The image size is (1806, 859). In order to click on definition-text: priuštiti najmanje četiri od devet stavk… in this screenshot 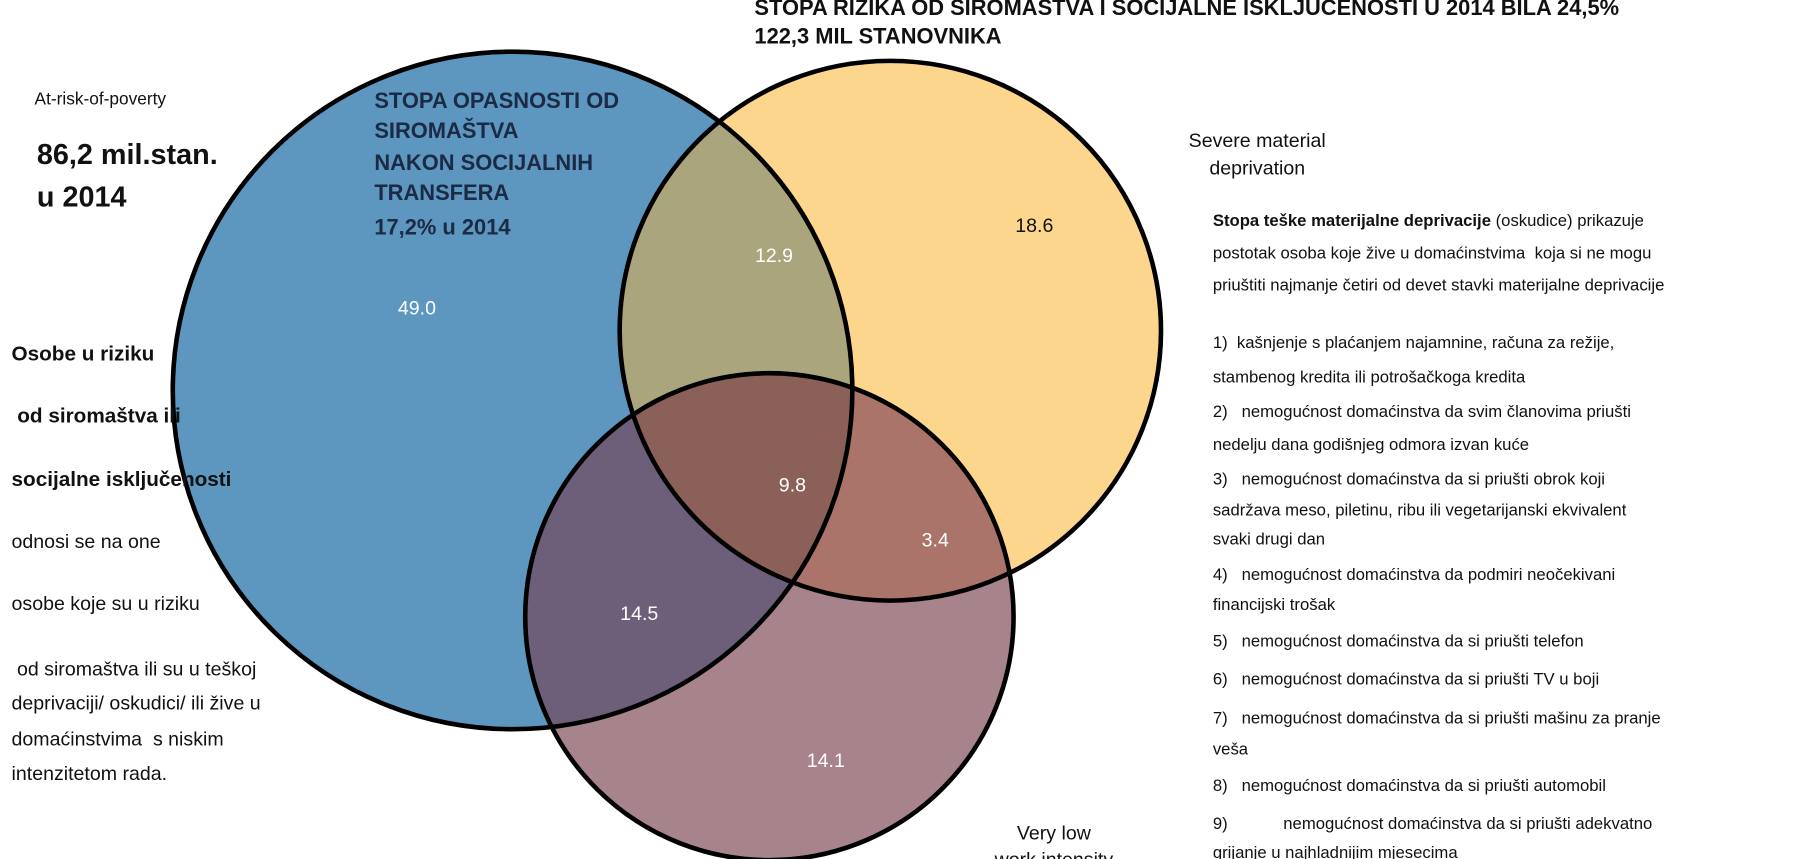, I will do `click(1439, 285)`.